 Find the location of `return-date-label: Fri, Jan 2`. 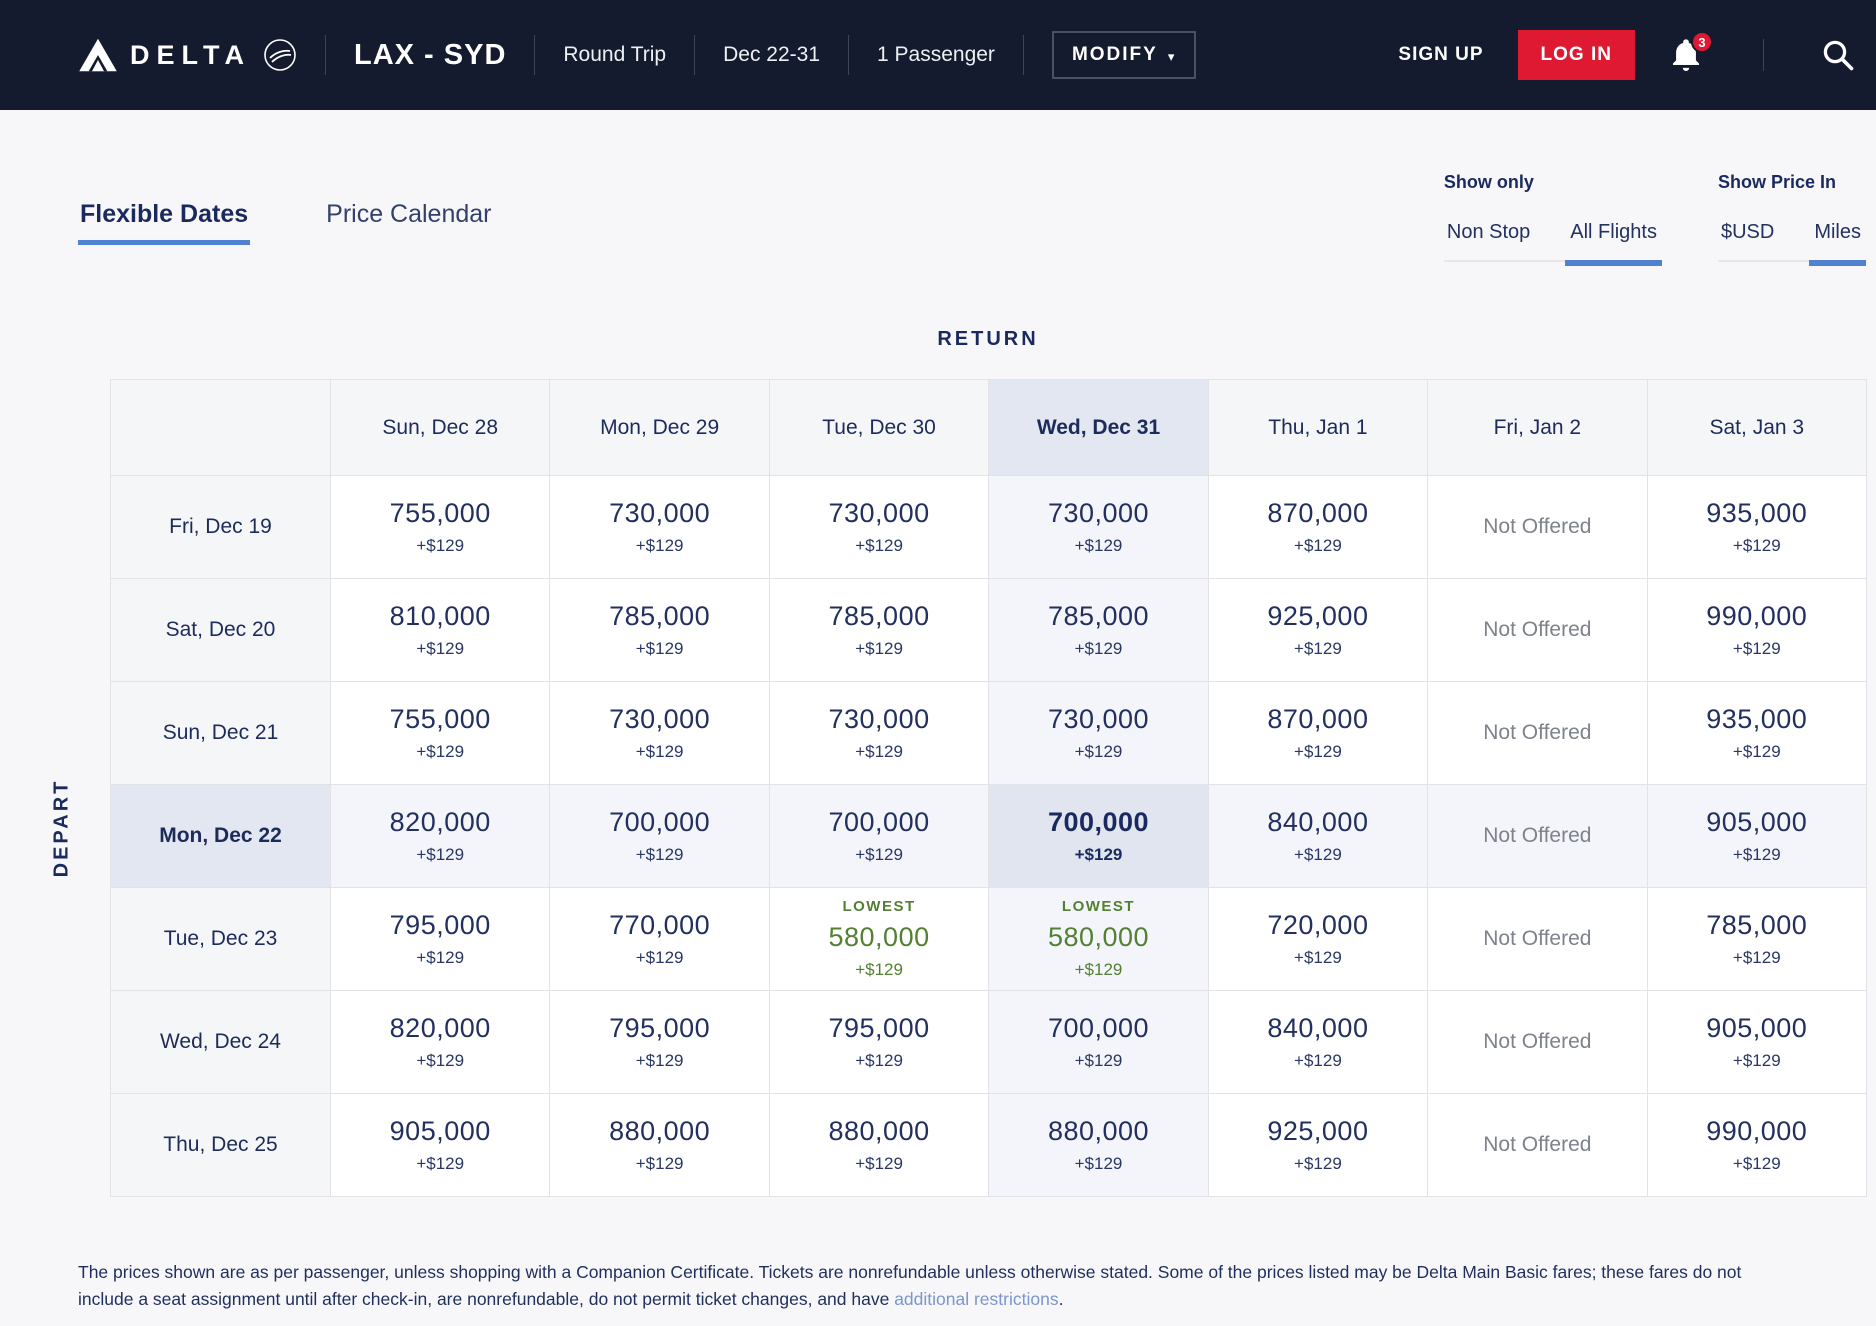

return-date-label: Fri, Jan 2 is located at coordinates (1537, 427).